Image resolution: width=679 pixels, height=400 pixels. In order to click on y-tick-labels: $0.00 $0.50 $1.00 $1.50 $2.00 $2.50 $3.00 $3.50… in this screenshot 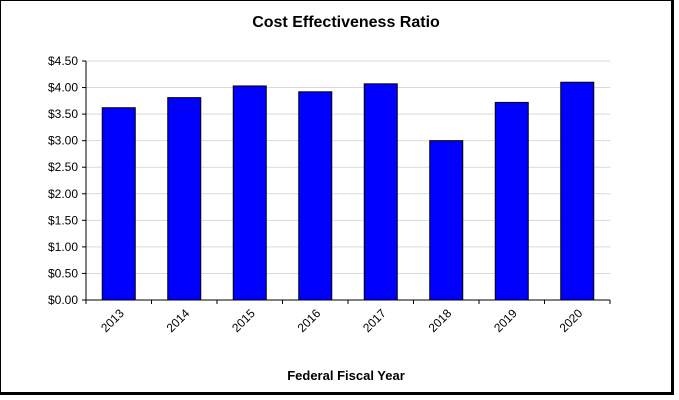, I will do `click(63, 180)`.